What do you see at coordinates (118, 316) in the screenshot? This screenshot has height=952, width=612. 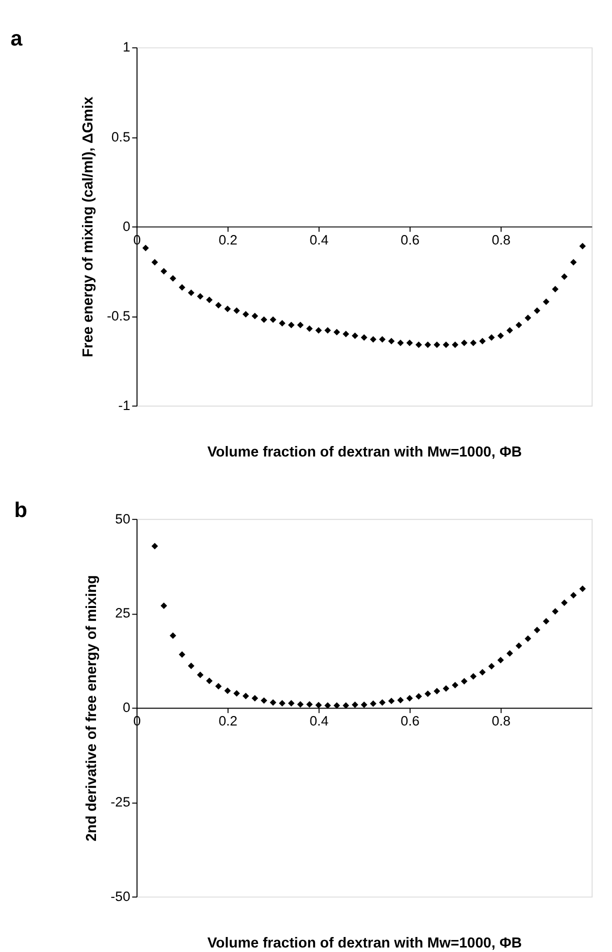 I see `y-tick-label: -0.5` at bounding box center [118, 316].